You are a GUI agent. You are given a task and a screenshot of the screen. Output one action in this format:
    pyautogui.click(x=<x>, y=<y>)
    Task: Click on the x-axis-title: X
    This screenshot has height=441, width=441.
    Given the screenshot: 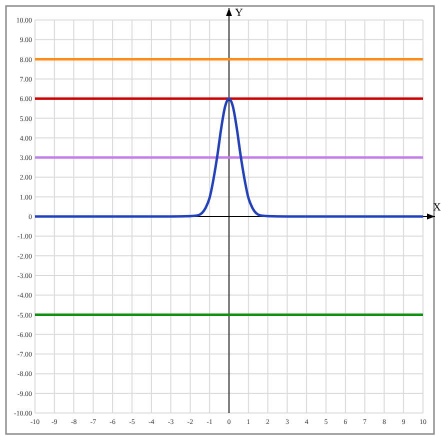 What is the action you would take?
    pyautogui.click(x=437, y=208)
    